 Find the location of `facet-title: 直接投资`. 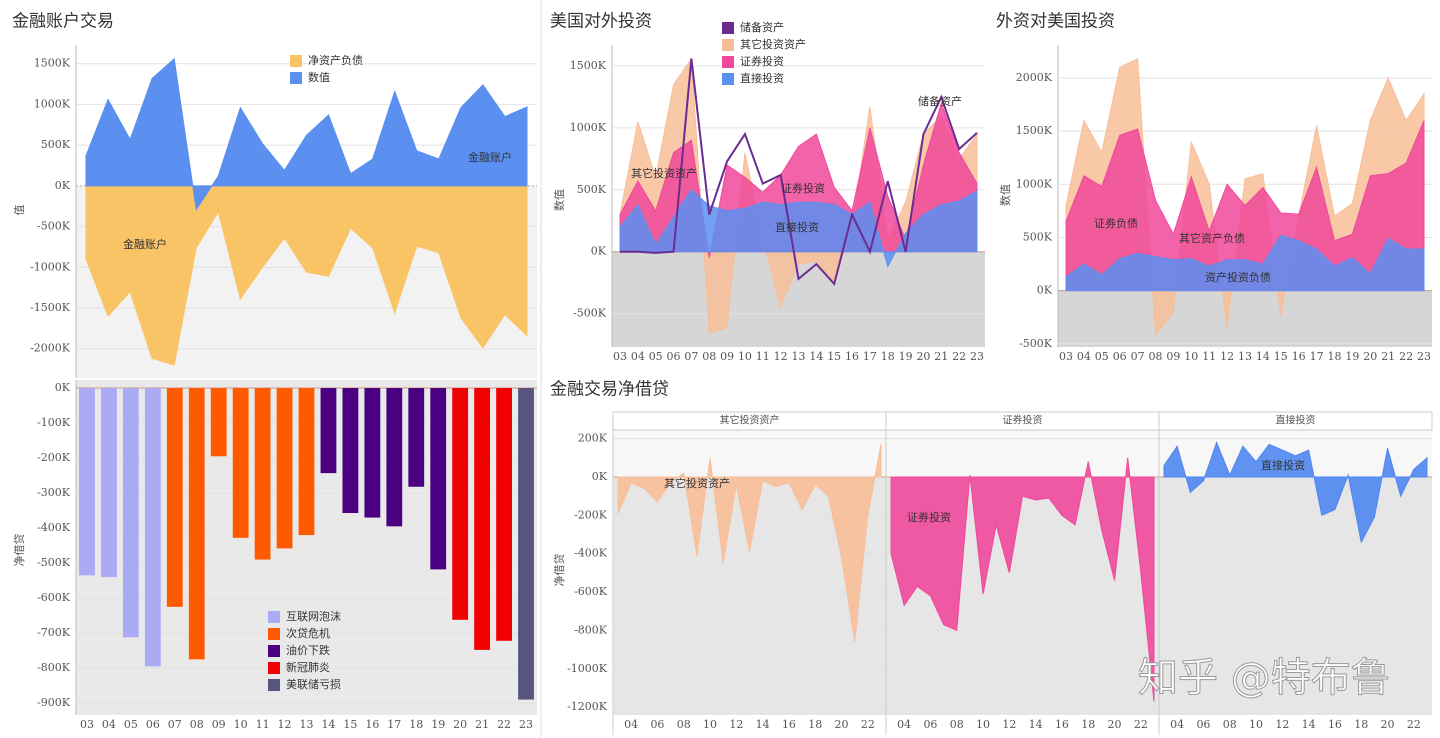

facet-title: 直接投资 is located at coordinates (1296, 420).